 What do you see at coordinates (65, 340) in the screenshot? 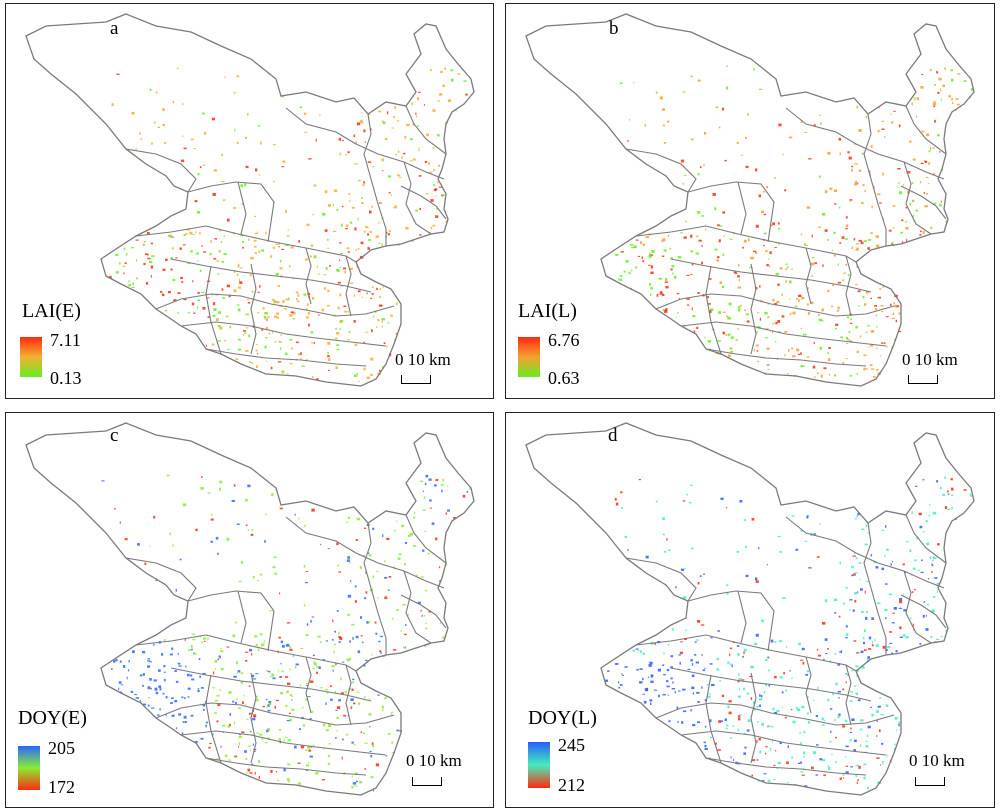
I see `colorbar-max-a: 7.11` at bounding box center [65, 340].